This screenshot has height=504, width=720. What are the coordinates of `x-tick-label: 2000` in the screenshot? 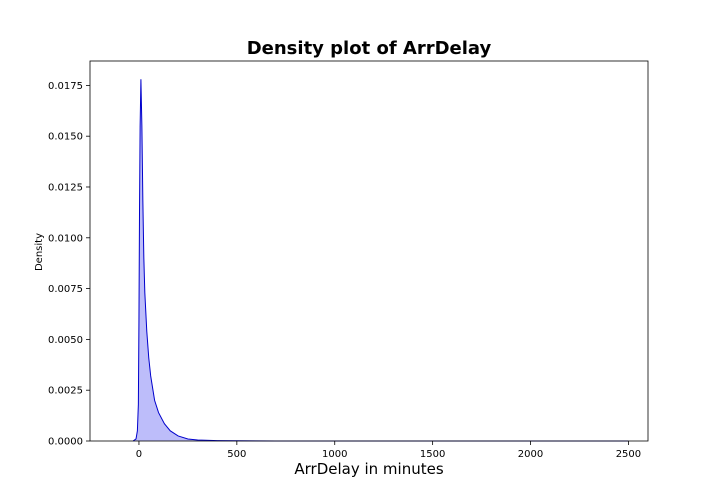 It's located at (530, 454).